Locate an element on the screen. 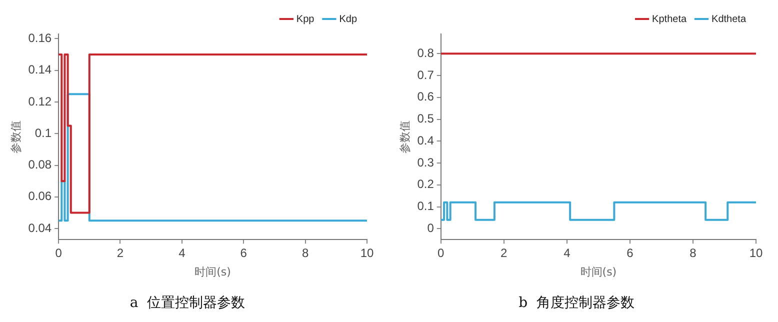 This screenshot has height=322, width=778. y-tick-label: 0.2 is located at coordinates (425, 184).